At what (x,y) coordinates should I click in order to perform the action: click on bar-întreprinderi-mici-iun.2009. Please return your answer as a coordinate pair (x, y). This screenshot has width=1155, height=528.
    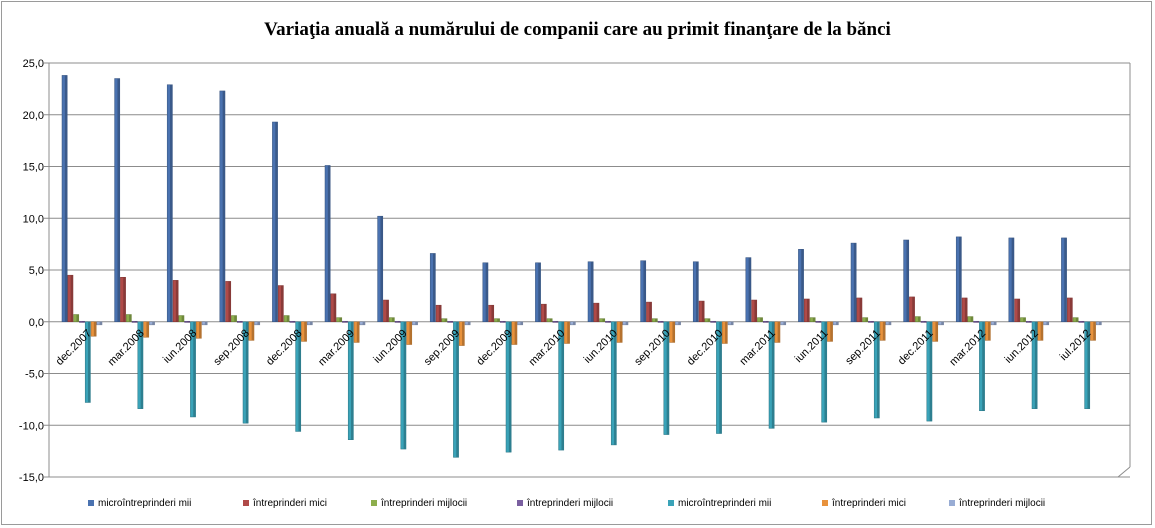
    Looking at the image, I should click on (386, 311).